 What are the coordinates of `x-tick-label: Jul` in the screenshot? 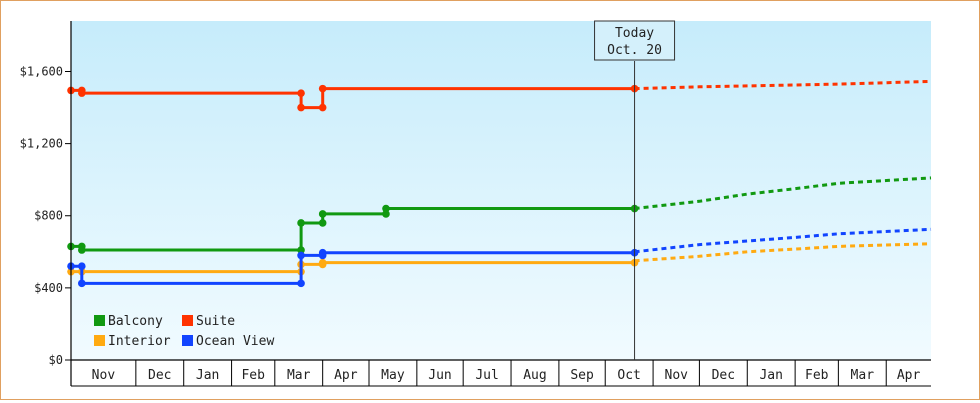 It's located at (486, 375).